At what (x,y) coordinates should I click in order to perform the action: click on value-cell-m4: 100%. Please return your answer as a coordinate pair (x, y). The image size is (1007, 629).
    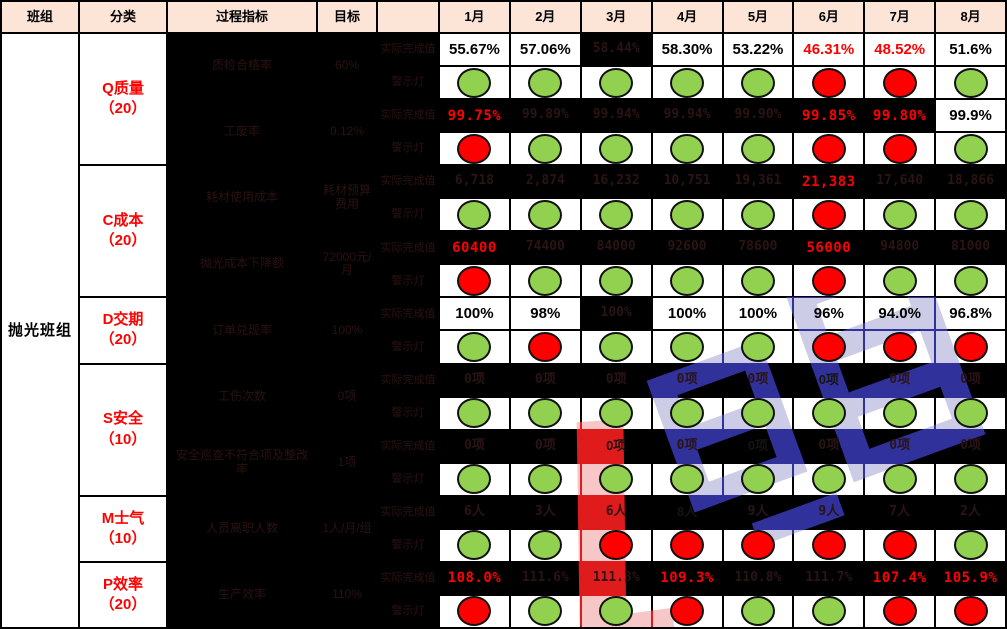
    Looking at the image, I should click on (687, 314).